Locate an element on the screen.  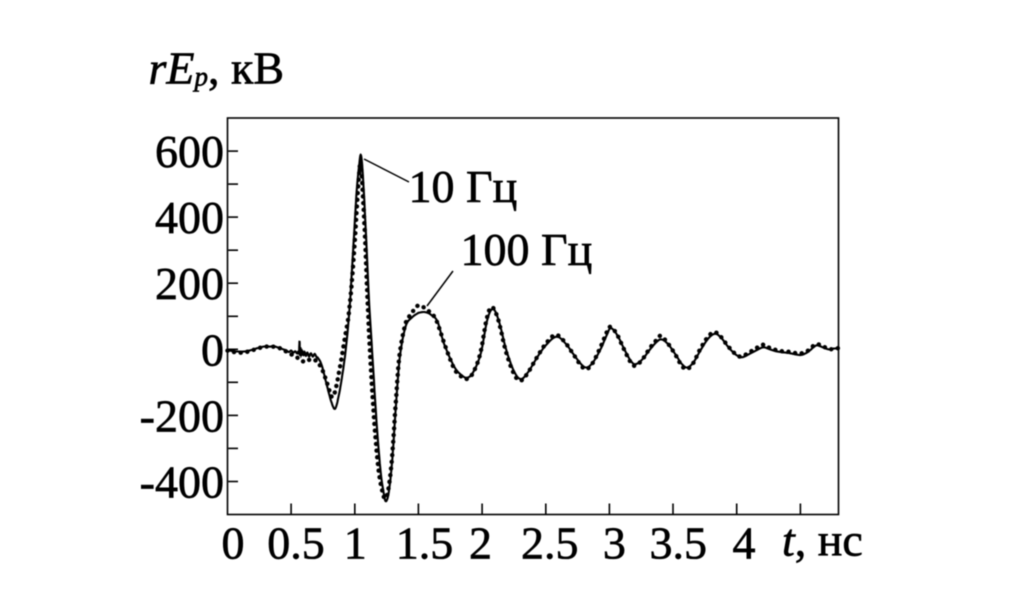
svg-text: 400 is located at coordinates (189, 217).